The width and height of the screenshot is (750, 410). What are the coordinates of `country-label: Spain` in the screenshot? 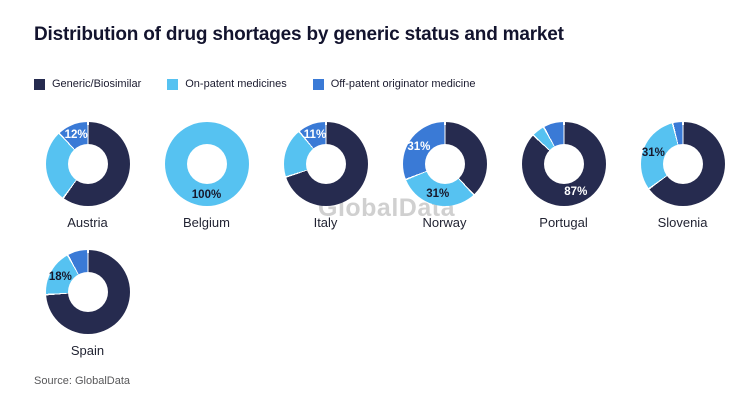 It's located at (87, 350).